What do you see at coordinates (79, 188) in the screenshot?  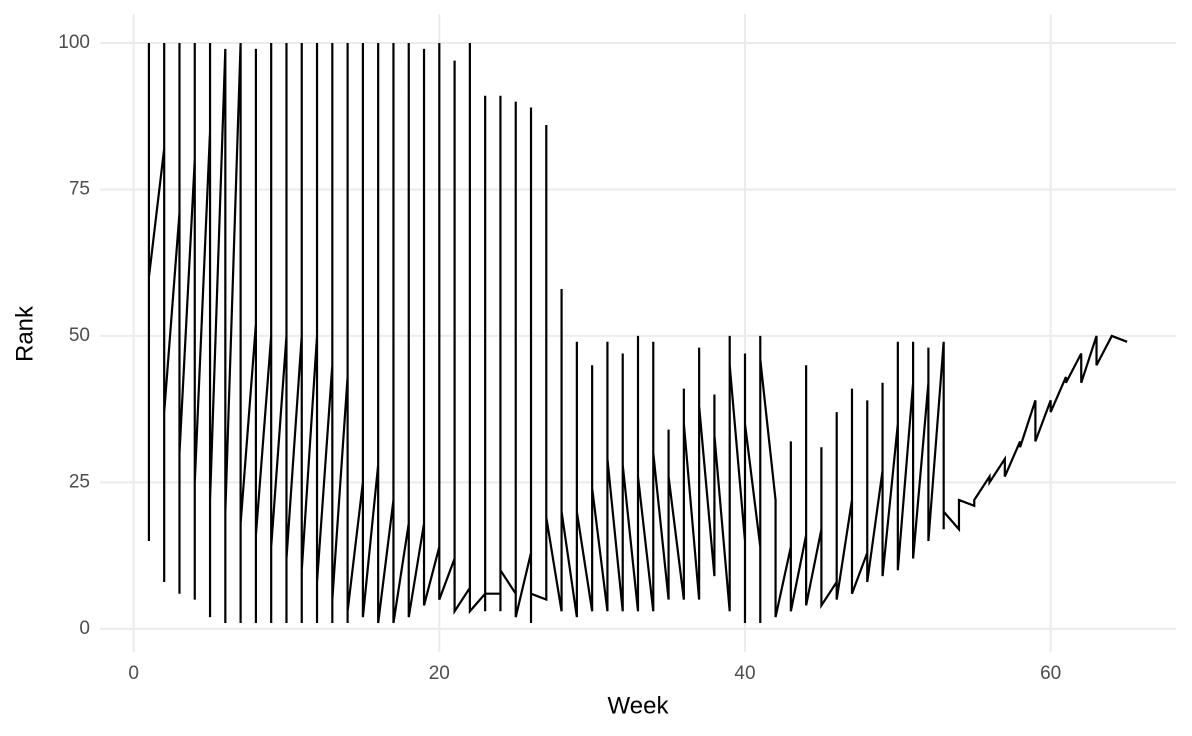 I see `y-tick-label: 75` at bounding box center [79, 188].